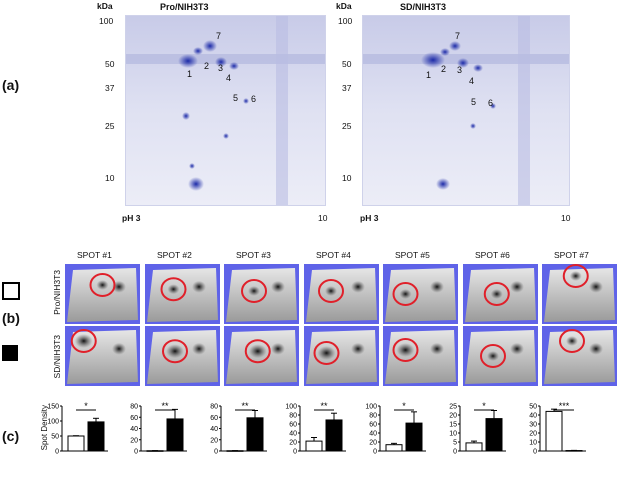  What do you see at coordinates (494, 435) in the screenshot?
I see `chart6-bar-sd` at bounding box center [494, 435].